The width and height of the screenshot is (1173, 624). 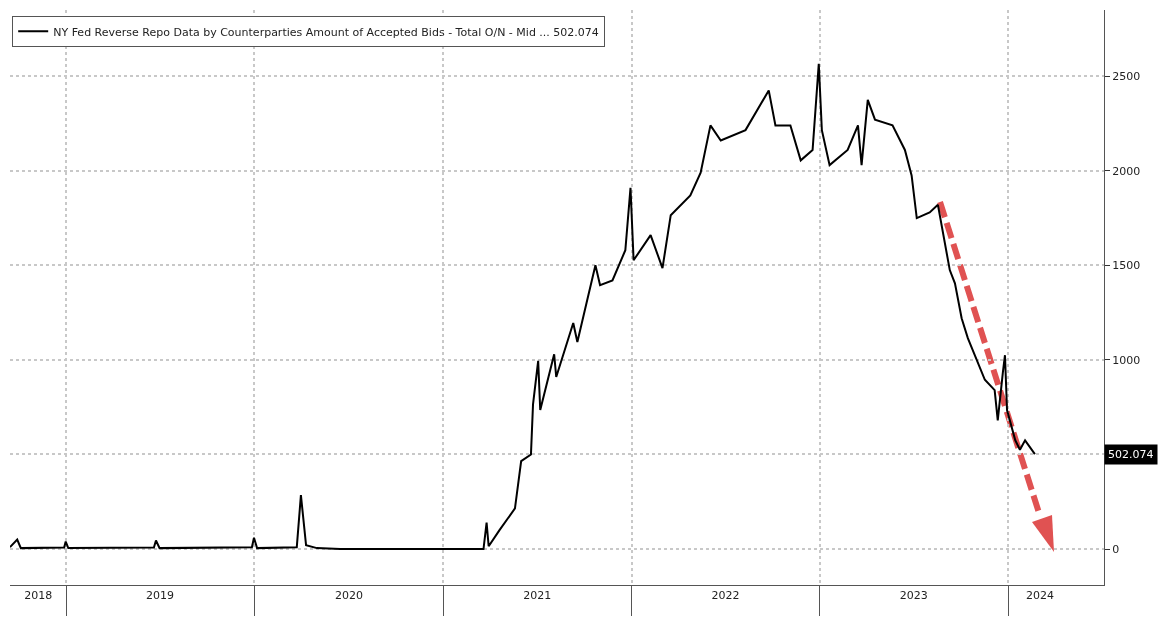 What do you see at coordinates (160, 596) in the screenshot?
I see `x-tick-label: 2019` at bounding box center [160, 596].